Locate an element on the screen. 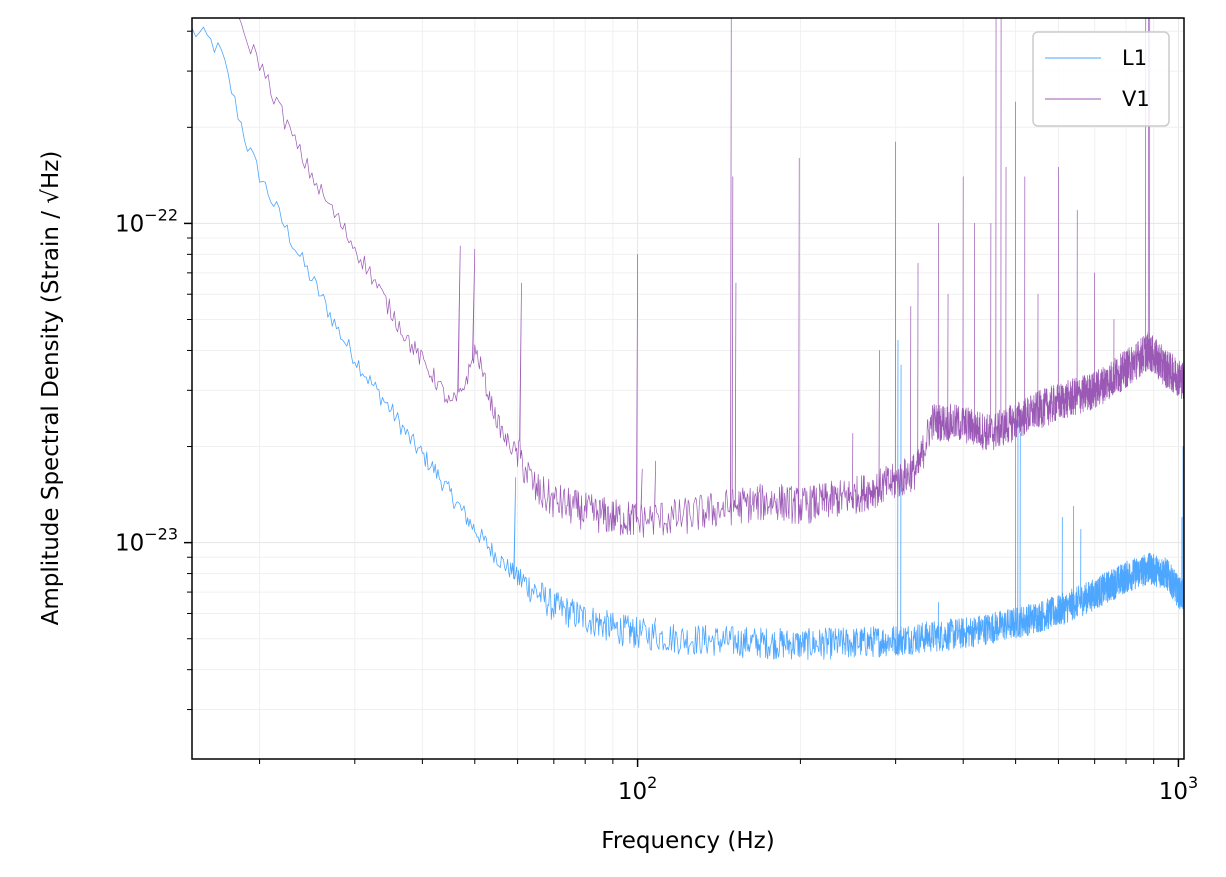 Image resolution: width=1226 pixels, height=877 pixels. legend: L1 V1 is located at coordinates (1101, 79).